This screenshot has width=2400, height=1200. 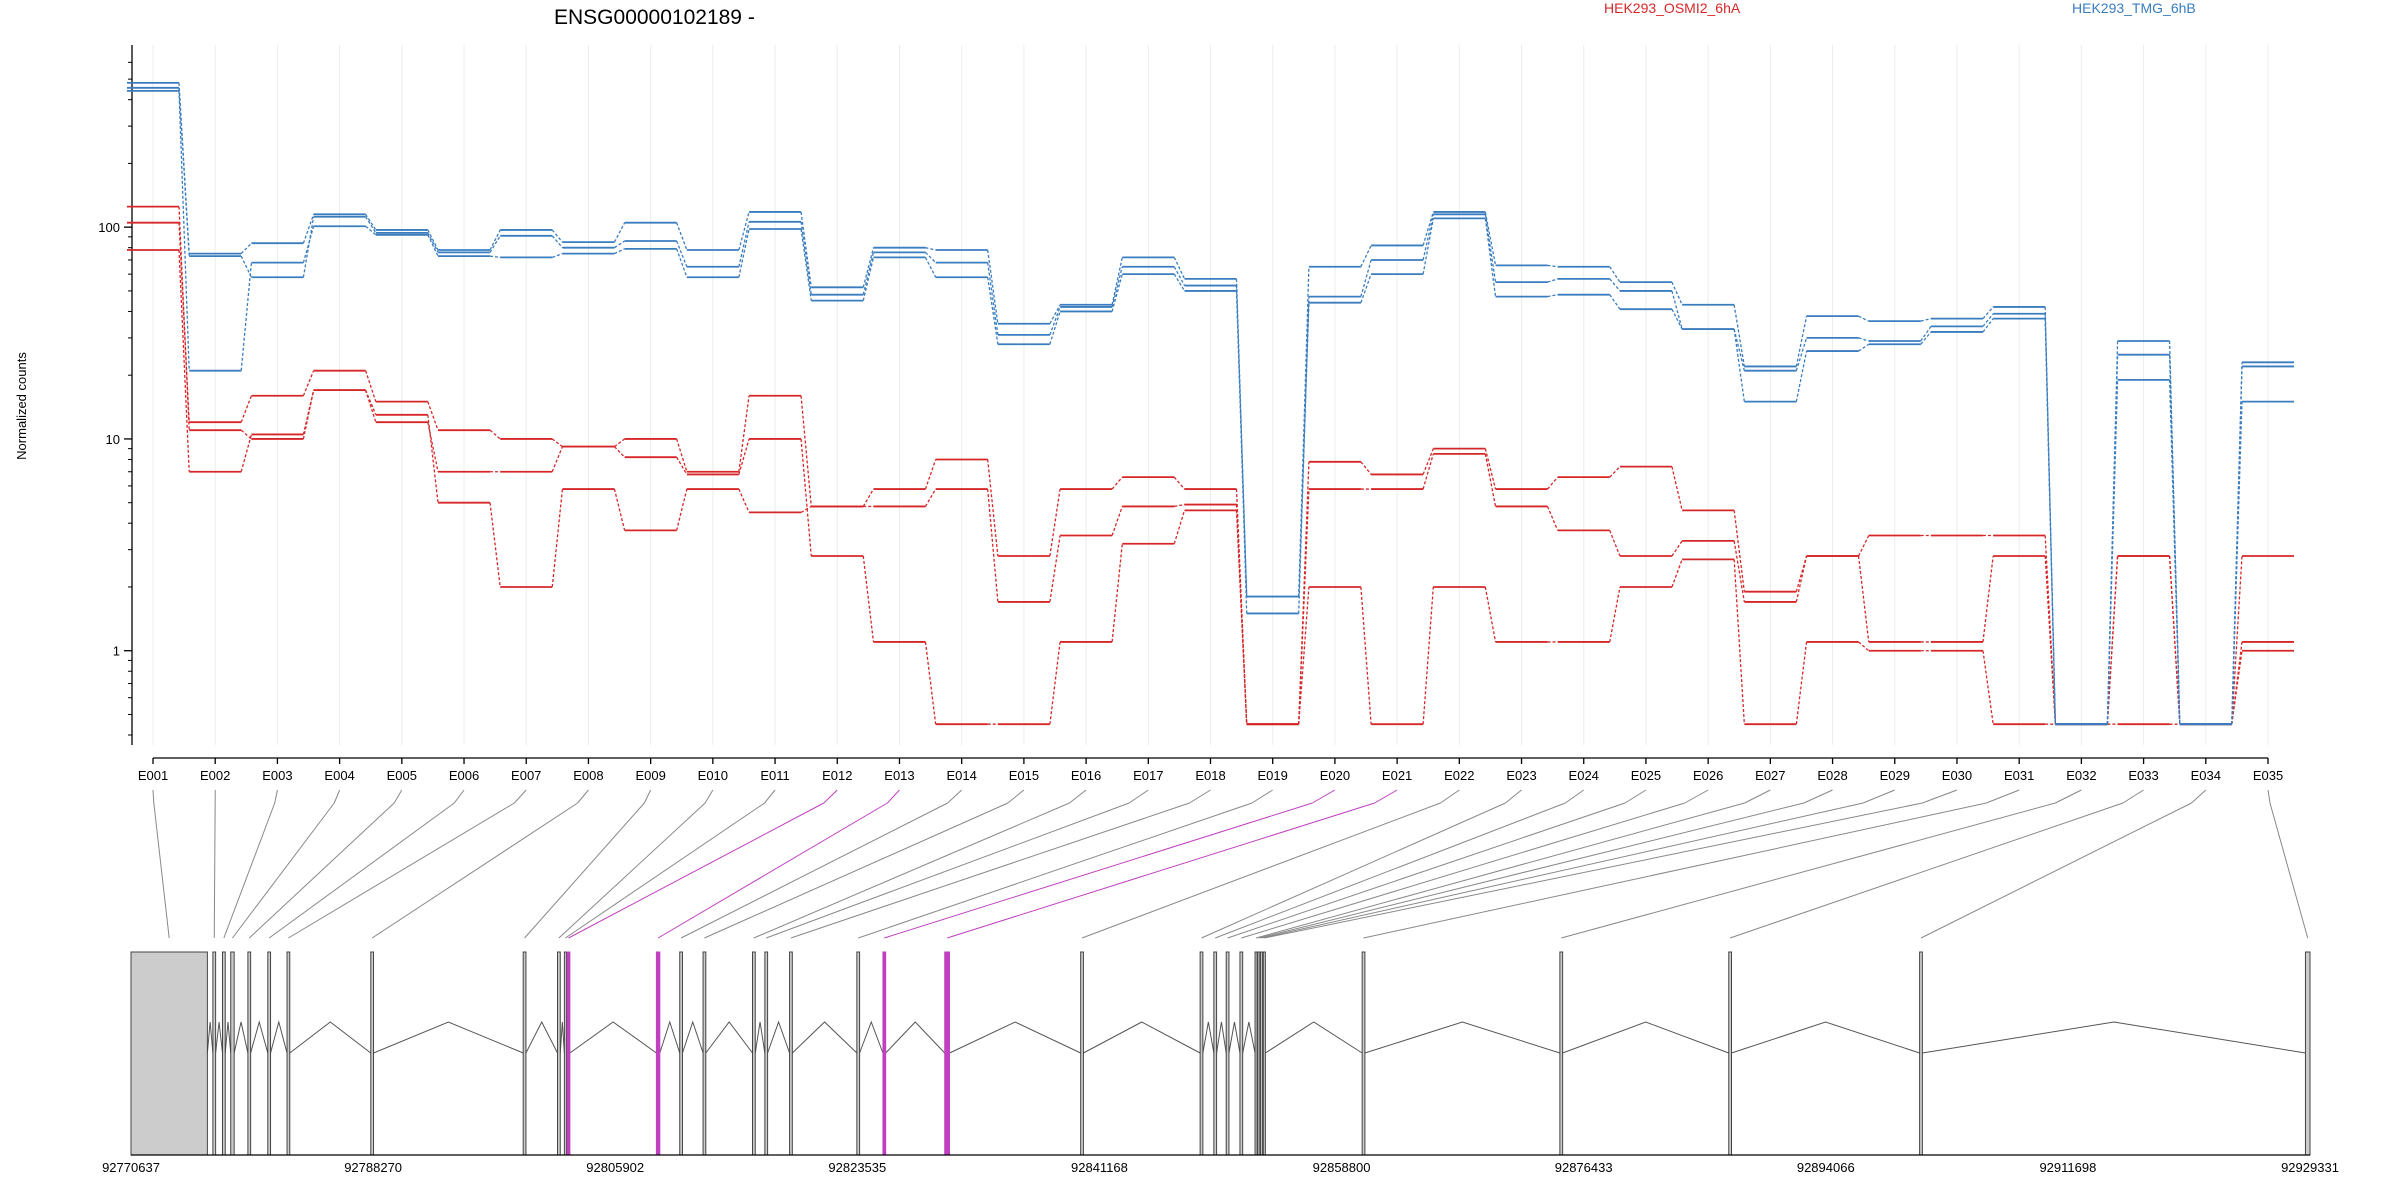 What do you see at coordinates (650, 775) in the screenshot?
I see `x-tick-label: E009` at bounding box center [650, 775].